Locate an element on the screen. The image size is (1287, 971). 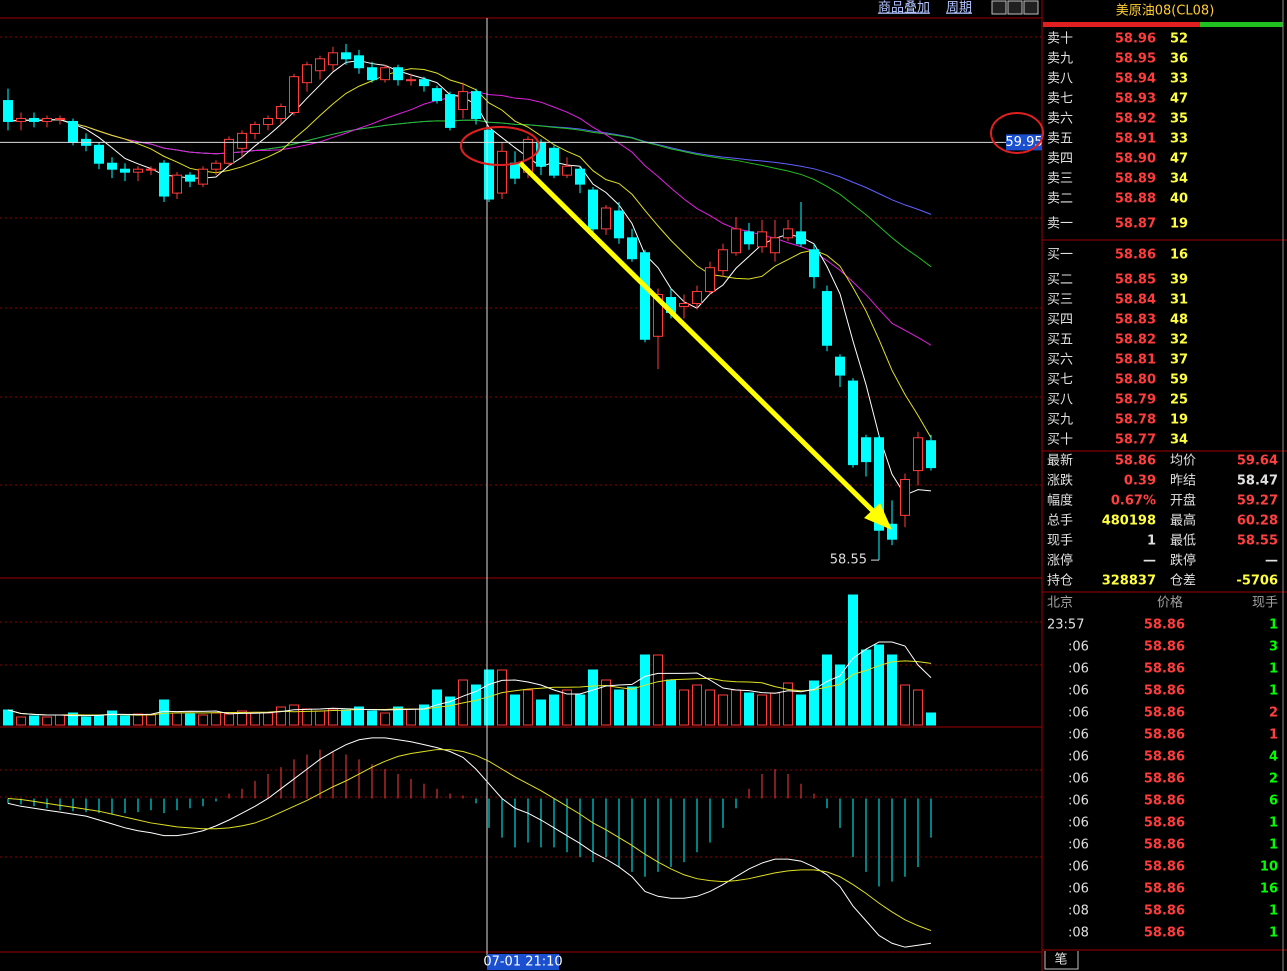
book-price: 58.78 is located at coordinates (1135, 420).